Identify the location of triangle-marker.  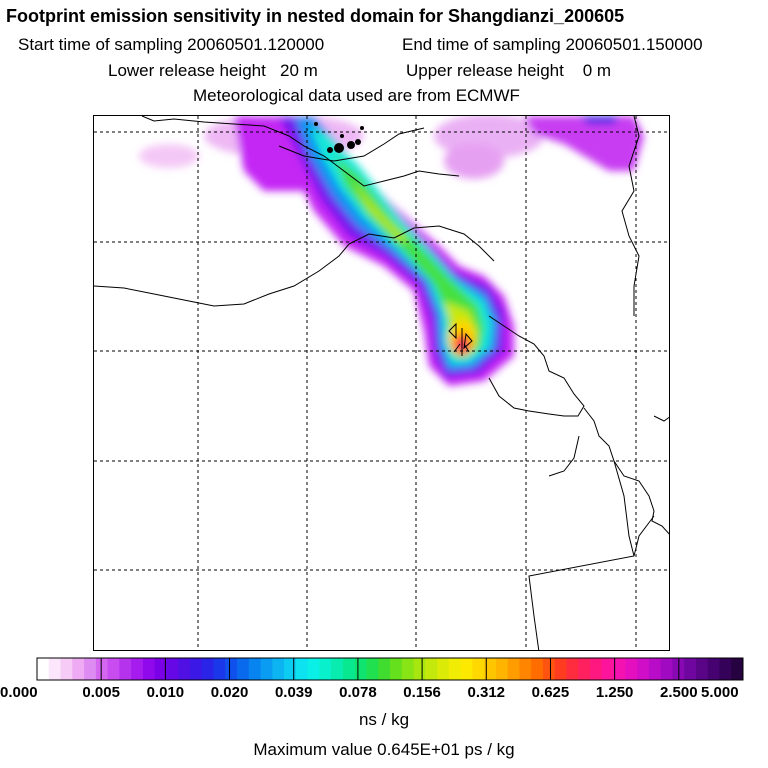
(460, 339).